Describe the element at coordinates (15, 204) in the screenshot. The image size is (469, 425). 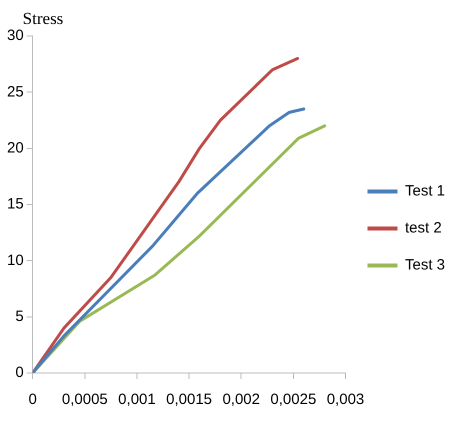
I see `y-tick-label: 15` at that location.